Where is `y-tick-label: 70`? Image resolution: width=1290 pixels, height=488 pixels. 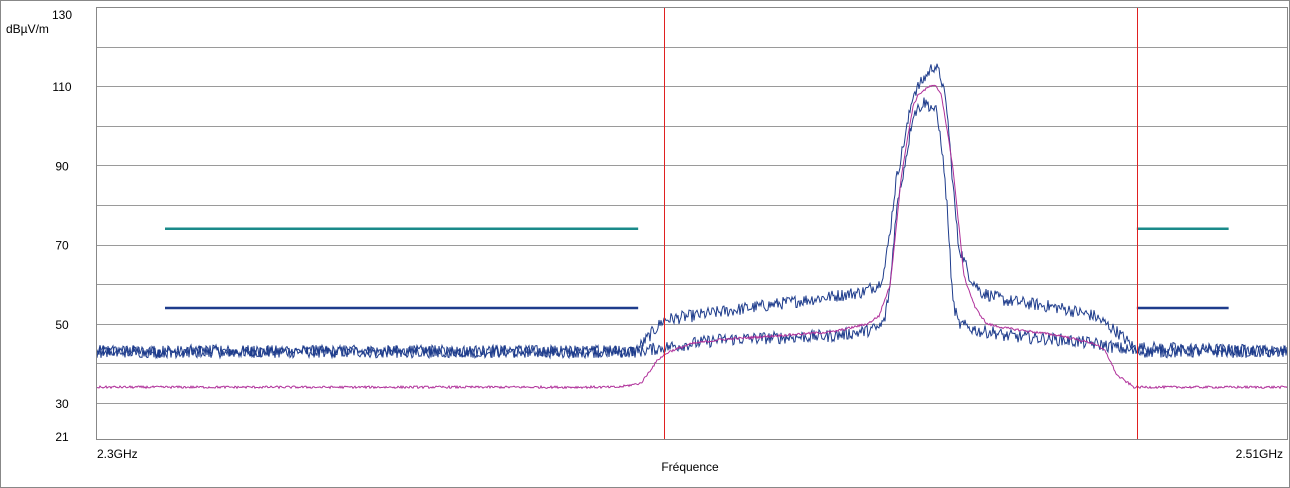 y-tick-label: 70 is located at coordinates (62, 246).